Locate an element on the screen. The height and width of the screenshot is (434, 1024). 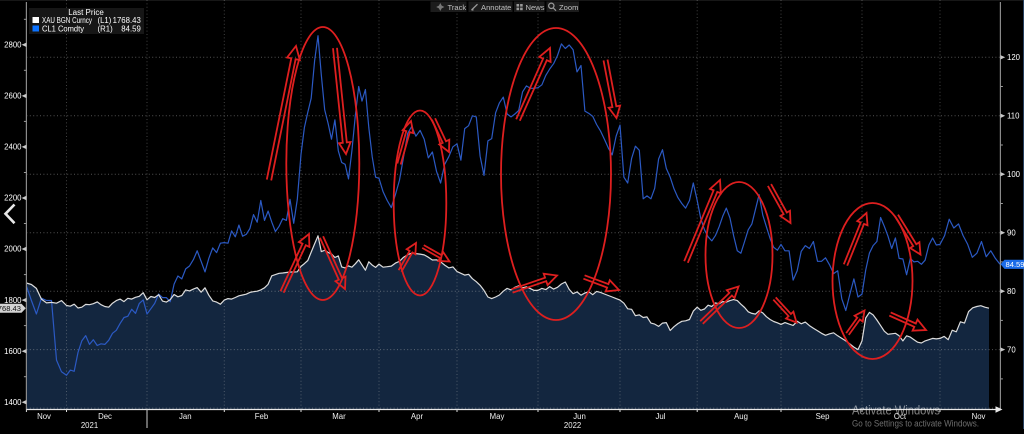
svg-text: 2000 is located at coordinates (13, 249).